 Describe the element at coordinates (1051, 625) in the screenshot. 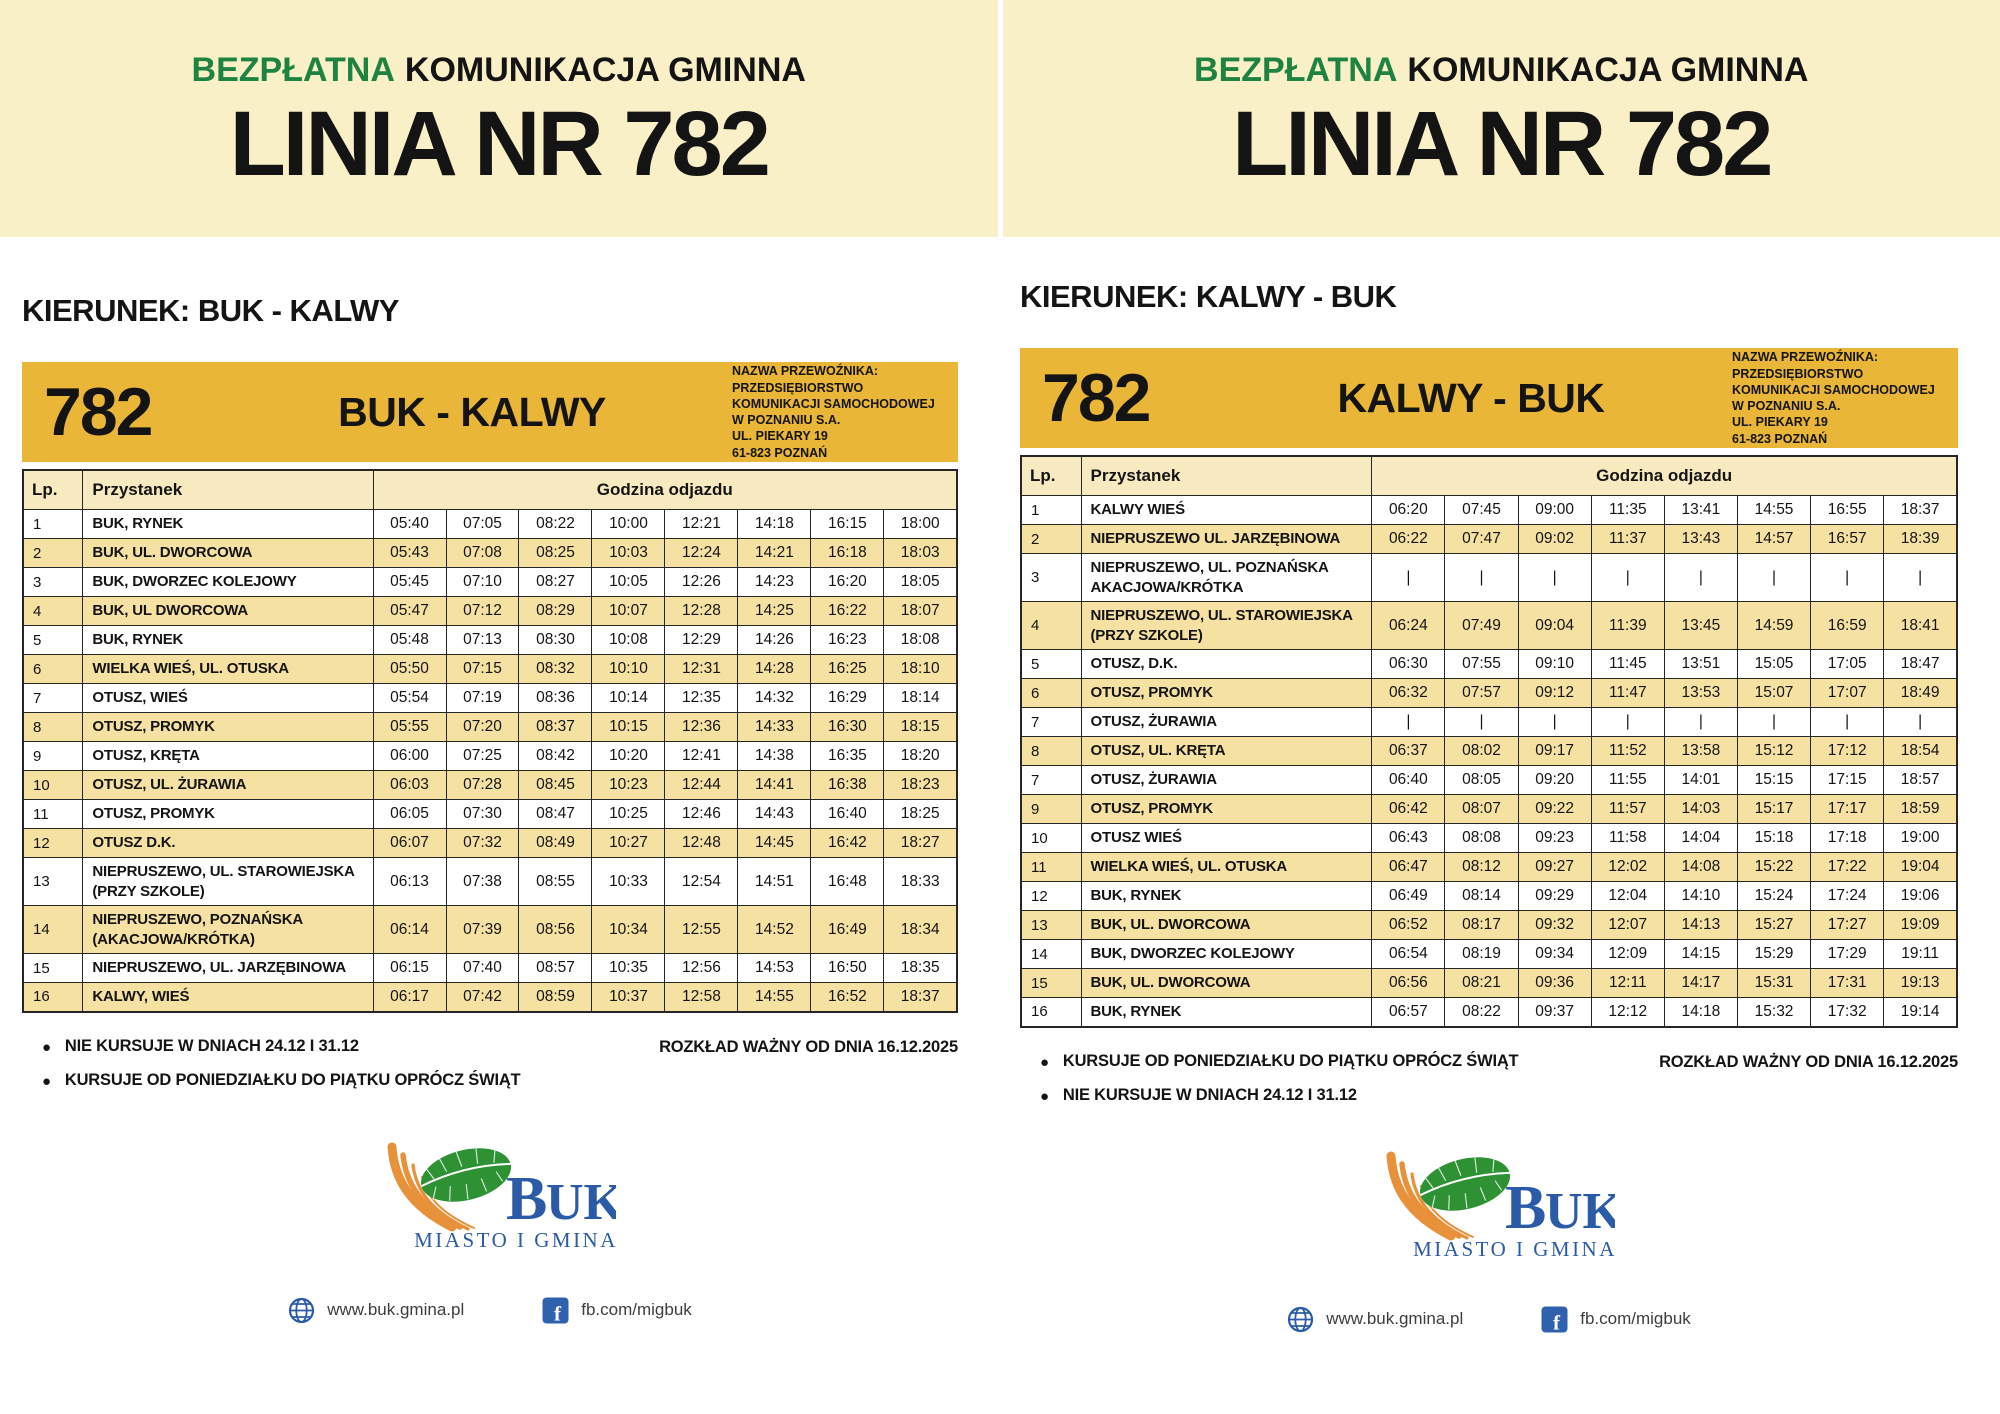

I see `row-number: 4` at that location.